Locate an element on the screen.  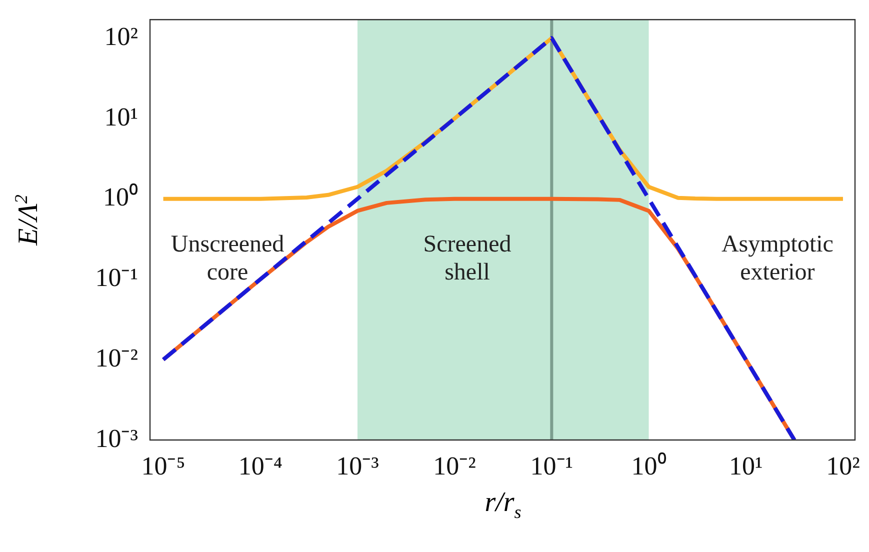
y-tick-label: 10² is located at coordinates (121, 36).